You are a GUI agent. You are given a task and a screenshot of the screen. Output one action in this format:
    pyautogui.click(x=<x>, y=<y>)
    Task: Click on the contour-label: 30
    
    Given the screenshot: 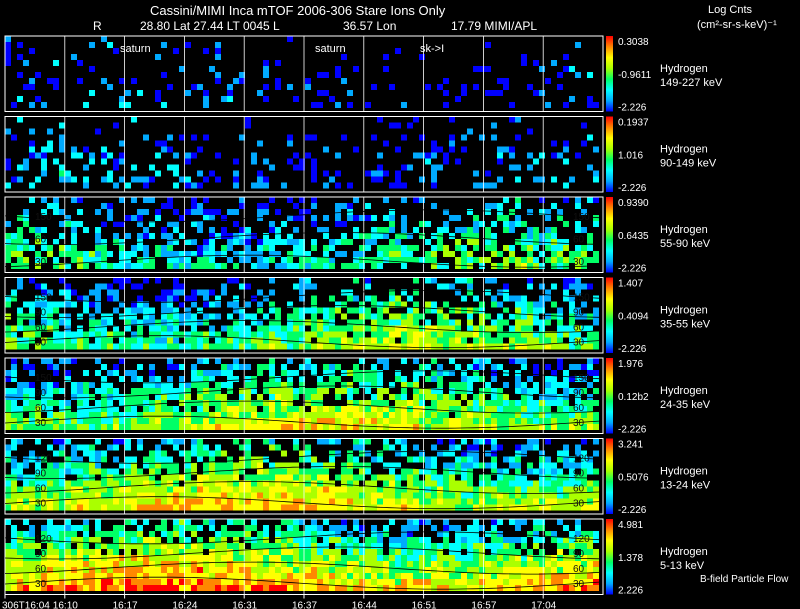 What is the action you would take?
    pyautogui.click(x=579, y=584)
    